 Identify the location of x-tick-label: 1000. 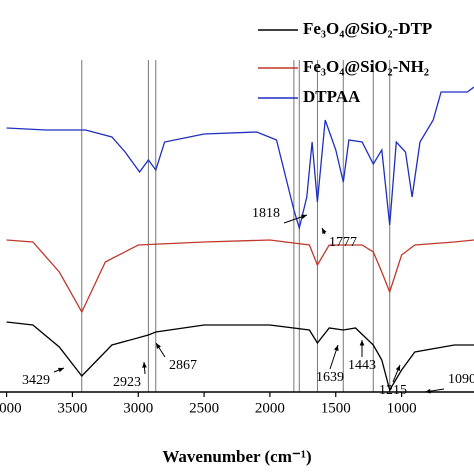
(402, 408).